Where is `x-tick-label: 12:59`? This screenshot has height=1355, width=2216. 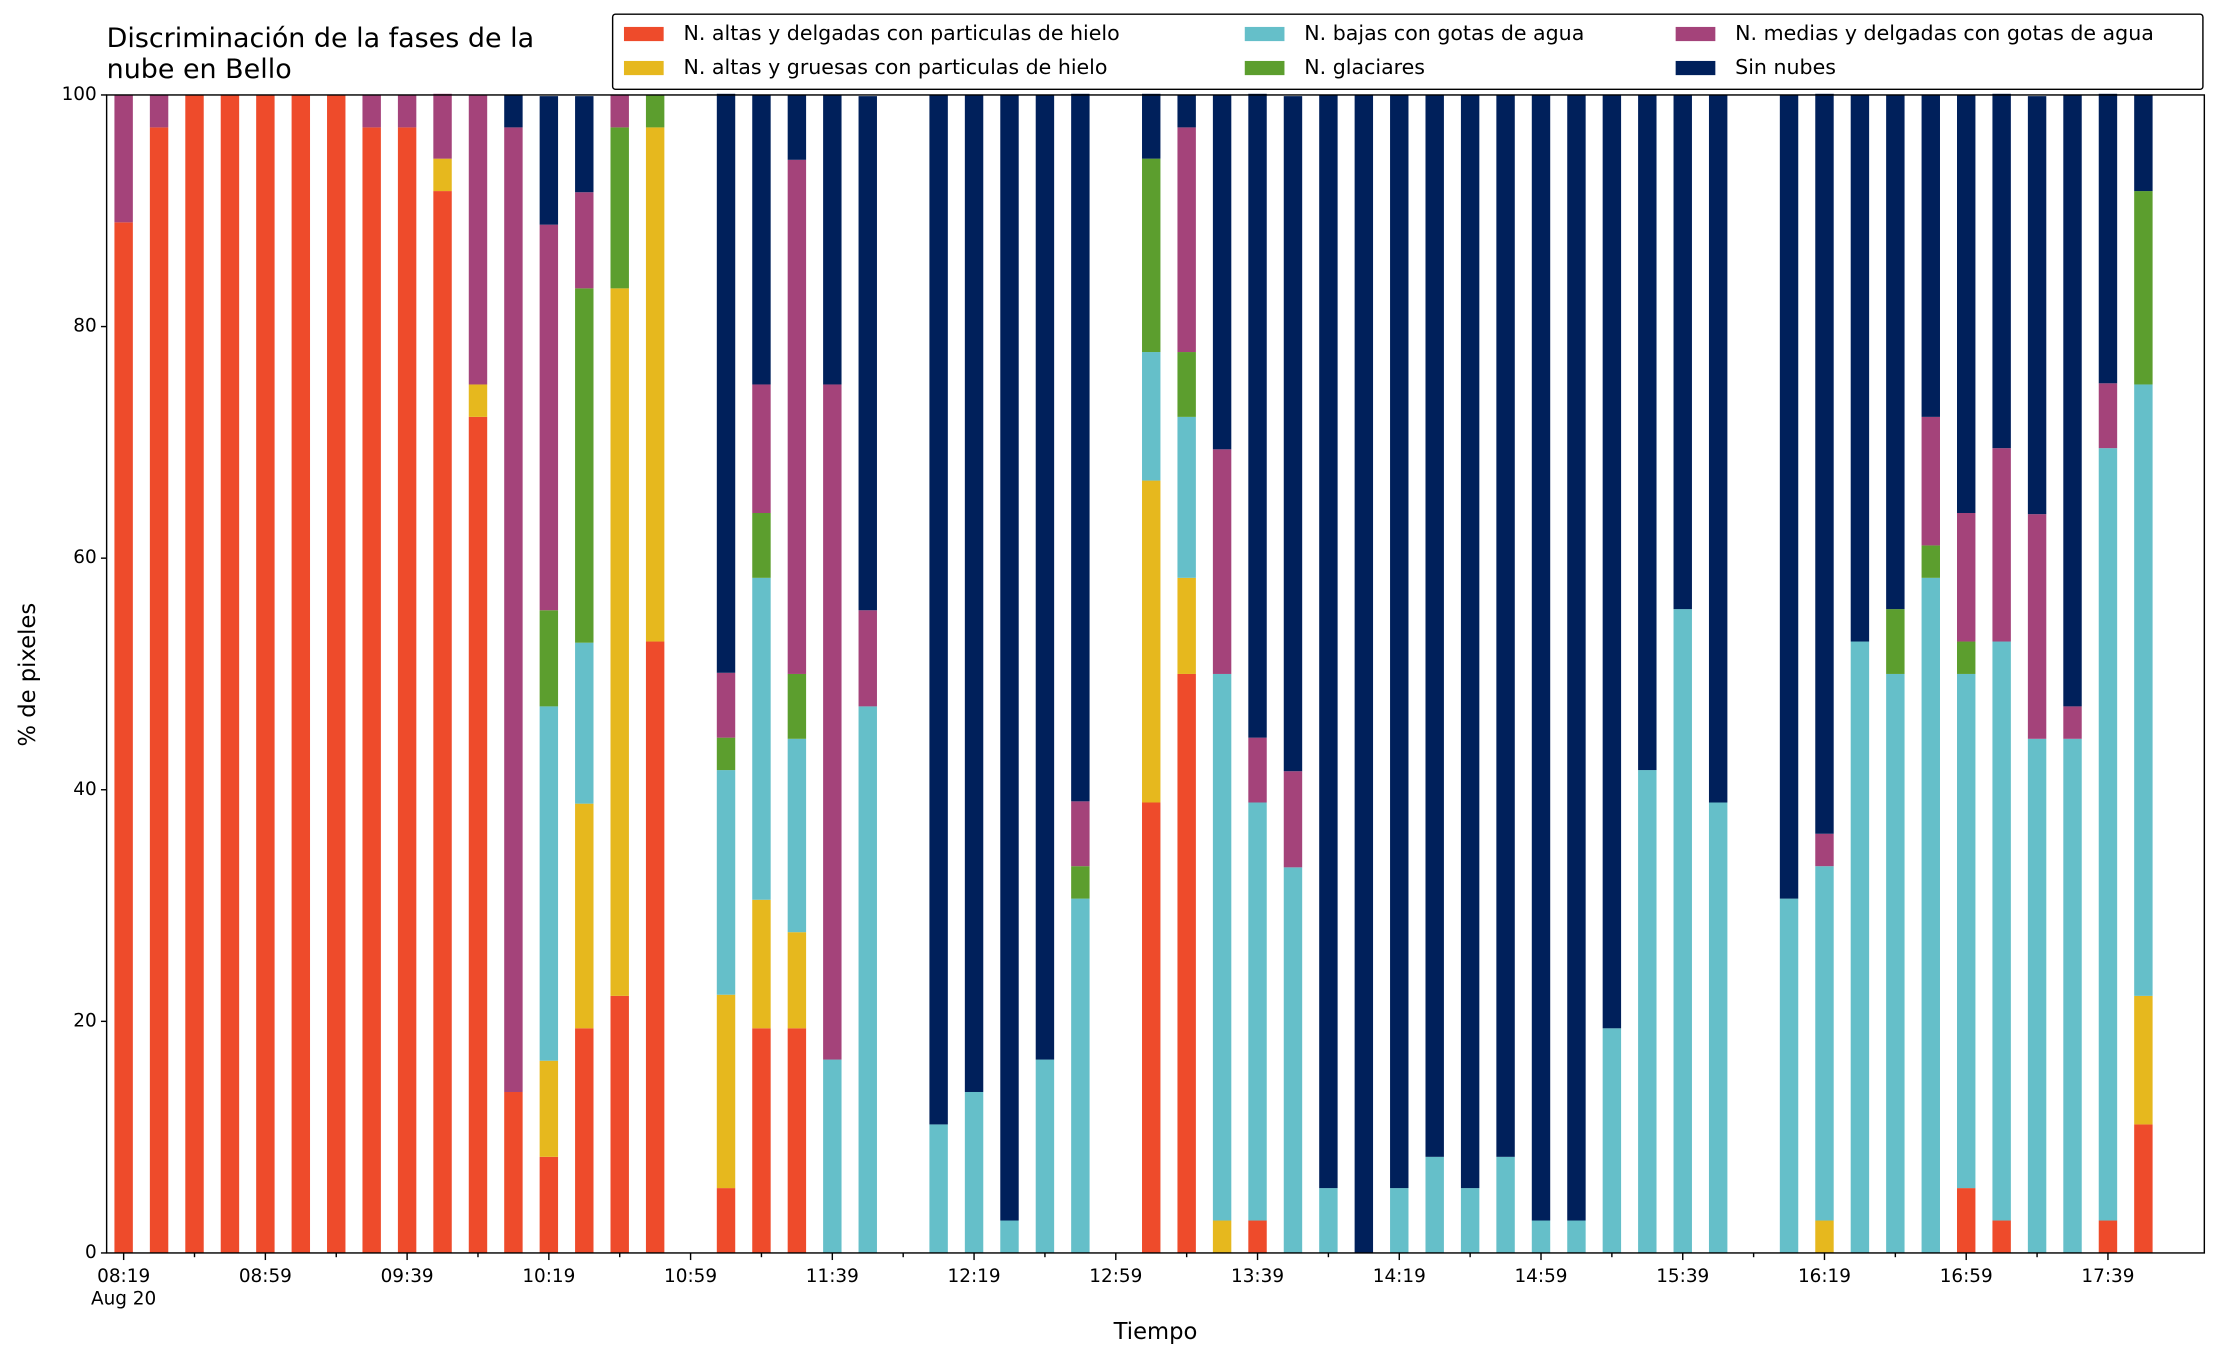
x-tick-label: 12:59 is located at coordinates (1115, 1276).